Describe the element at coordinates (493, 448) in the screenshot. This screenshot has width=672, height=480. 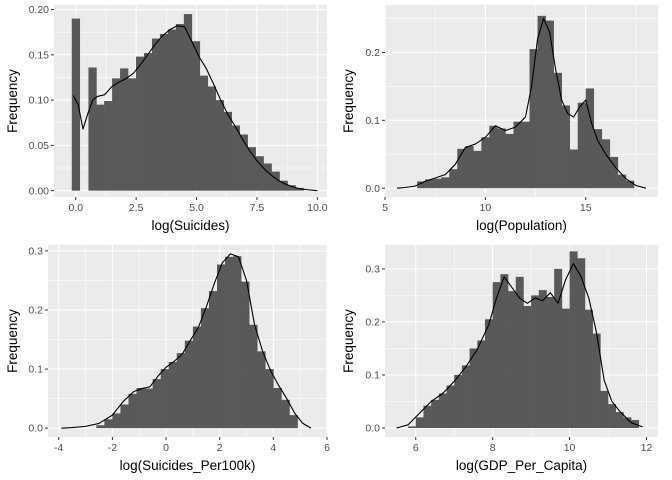
I see `x-tick-label: 8` at that location.